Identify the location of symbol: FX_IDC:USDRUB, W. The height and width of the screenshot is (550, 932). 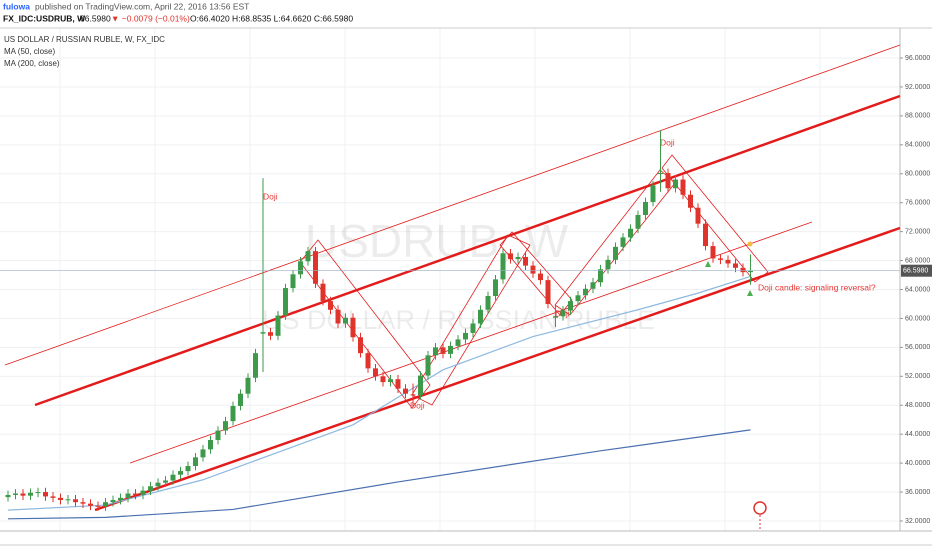
(44, 18).